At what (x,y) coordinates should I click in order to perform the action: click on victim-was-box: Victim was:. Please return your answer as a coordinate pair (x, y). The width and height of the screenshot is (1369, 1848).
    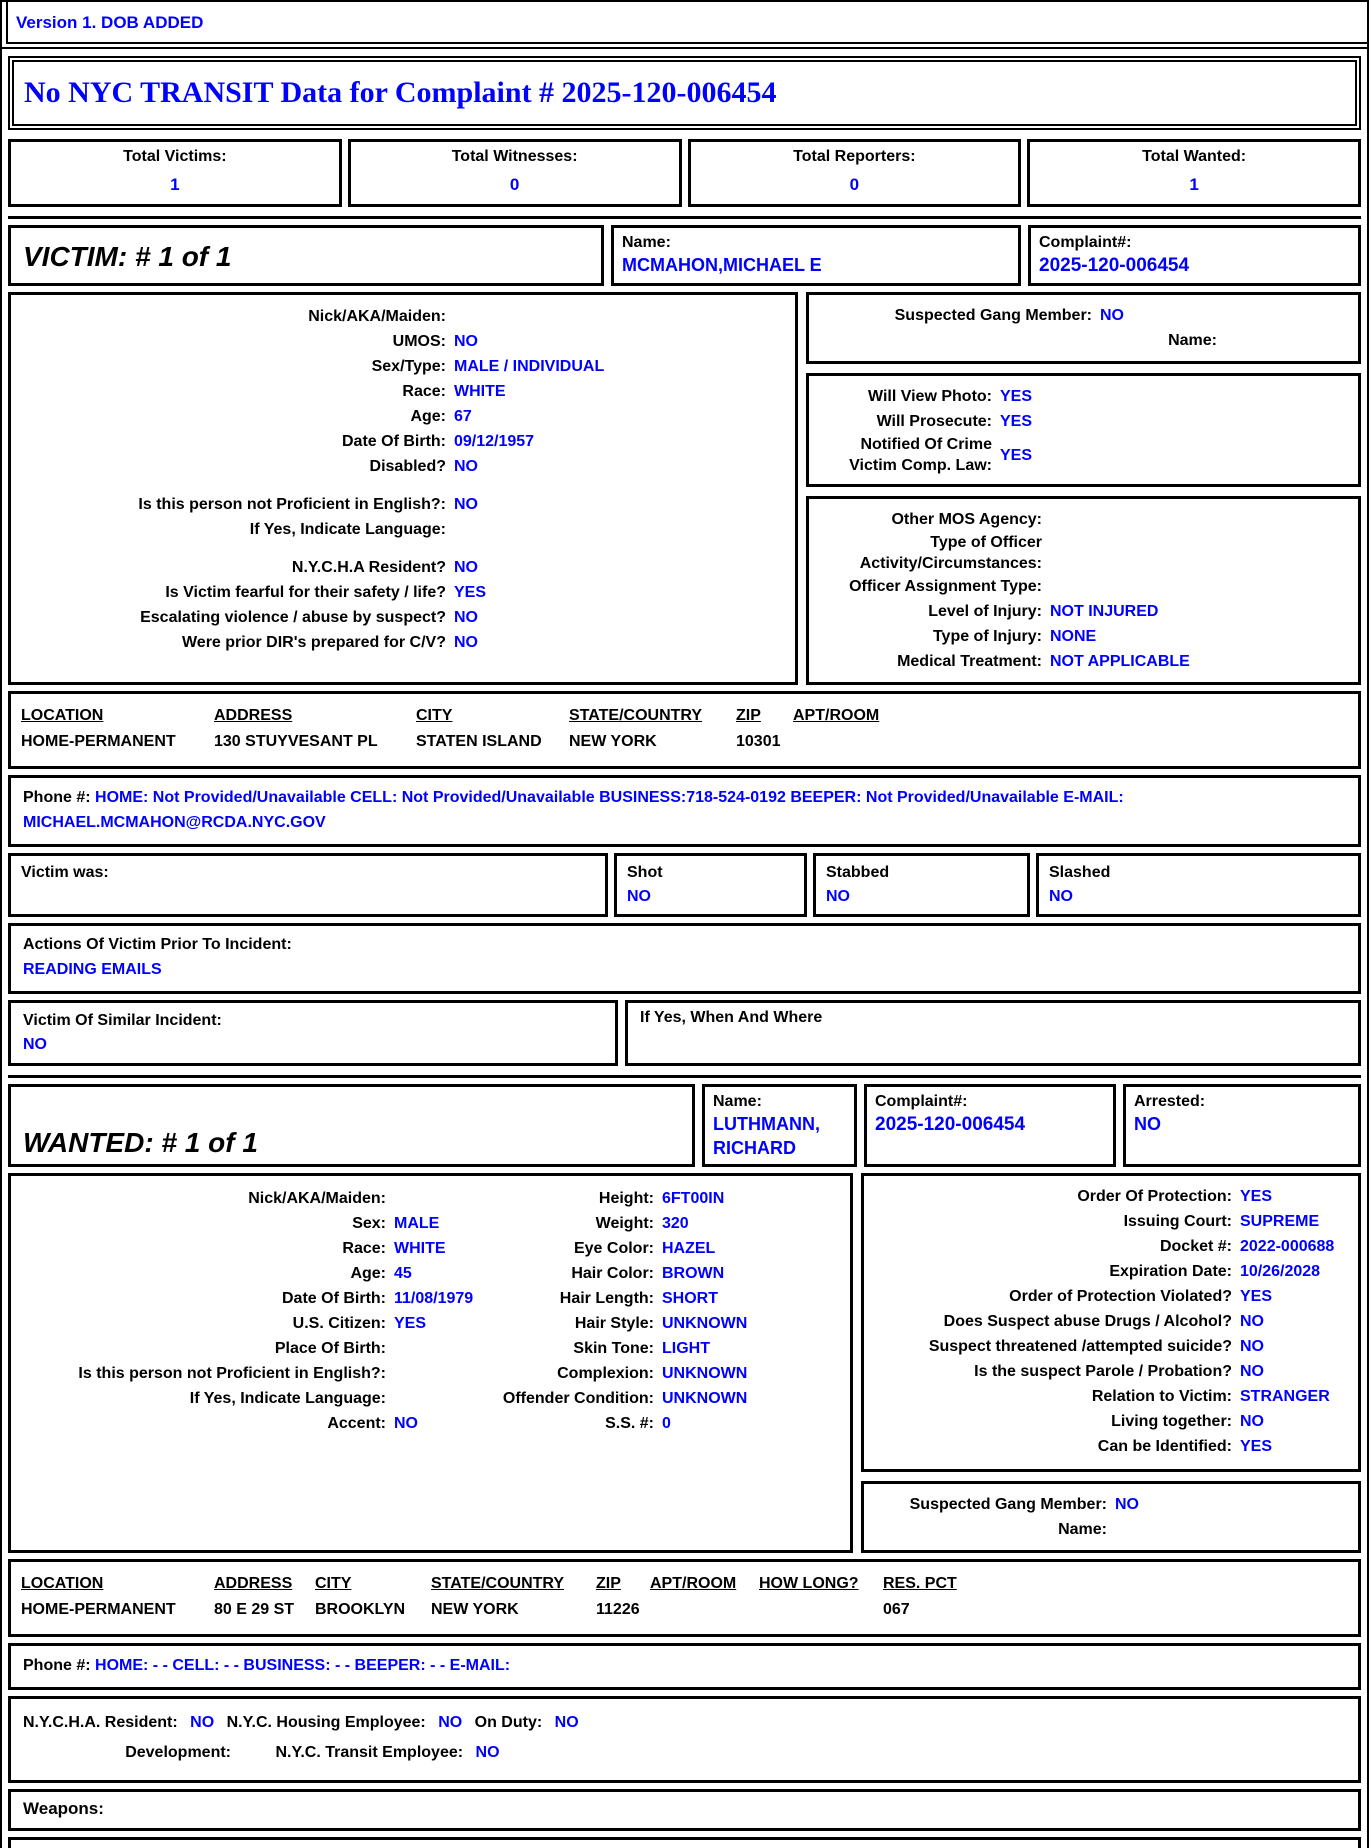
    Looking at the image, I should click on (308, 885).